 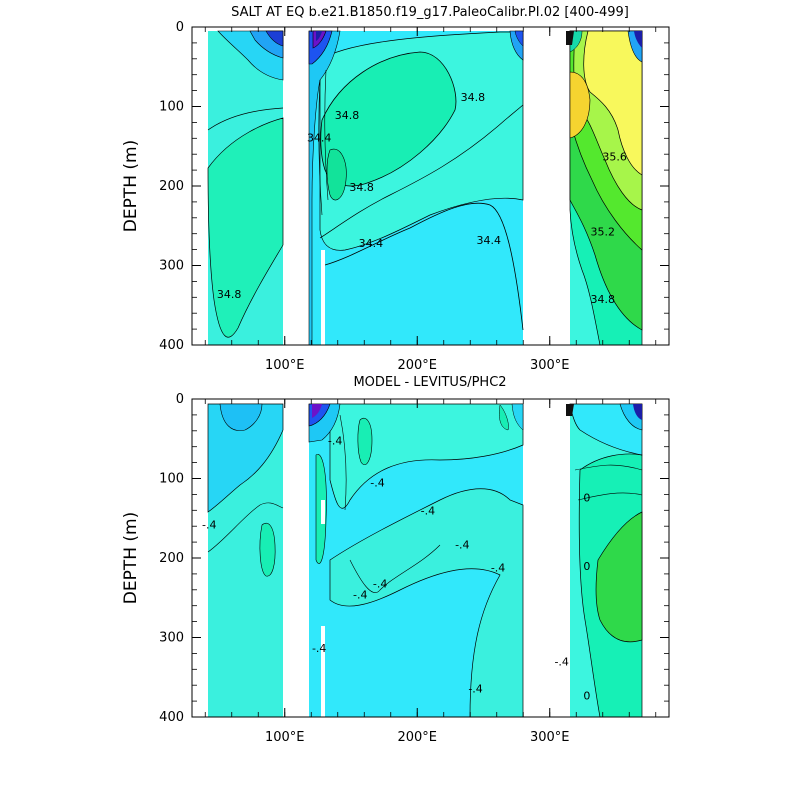 What do you see at coordinates (285, 365) in the screenshot?
I see `top-xtick-label: 100°E` at bounding box center [285, 365].